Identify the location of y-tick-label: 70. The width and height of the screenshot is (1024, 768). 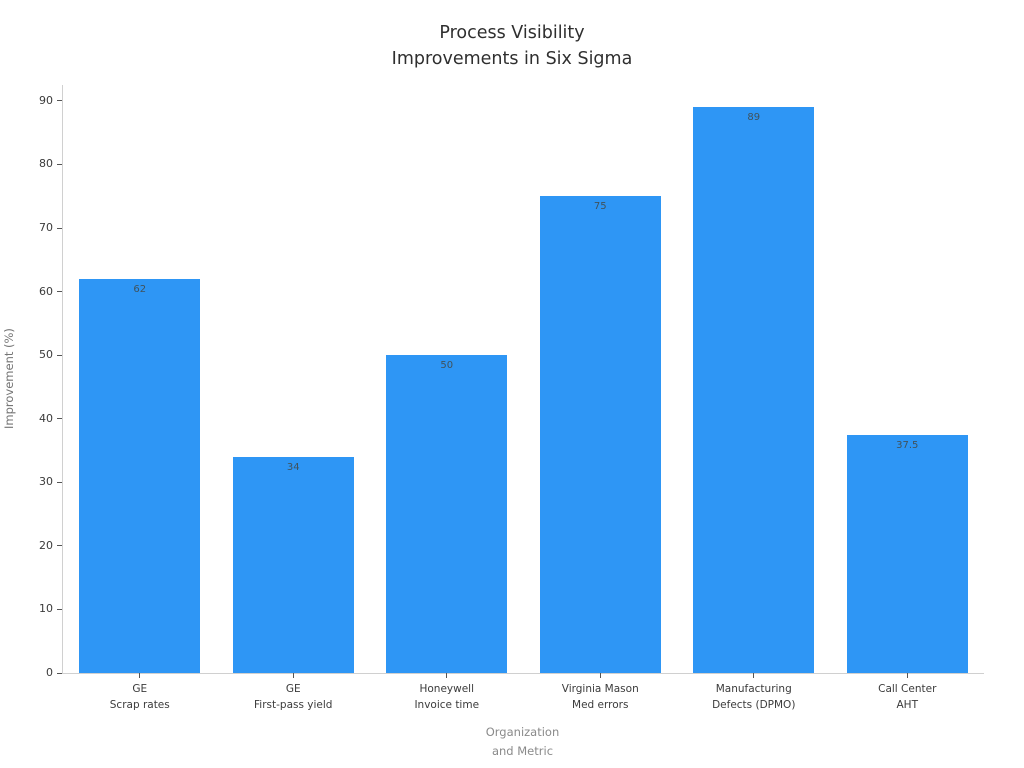
(46, 228).